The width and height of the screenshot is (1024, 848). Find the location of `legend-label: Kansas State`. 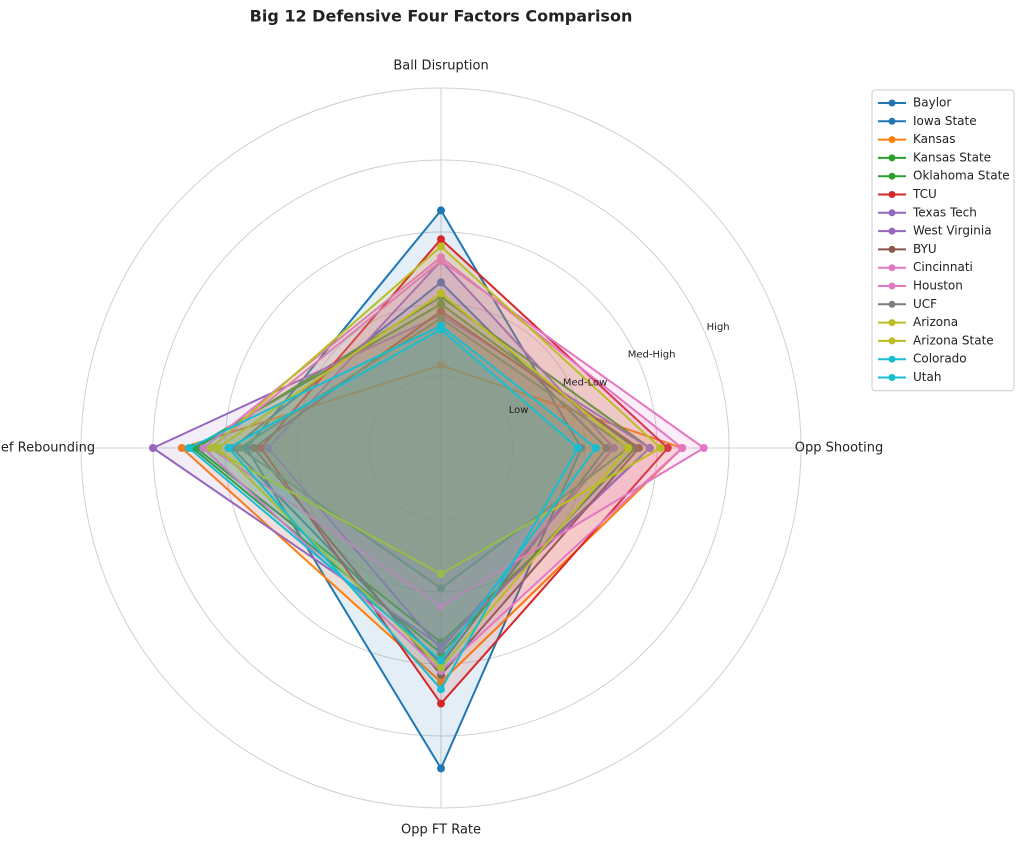

legend-label: Kansas State is located at coordinates (952, 157).